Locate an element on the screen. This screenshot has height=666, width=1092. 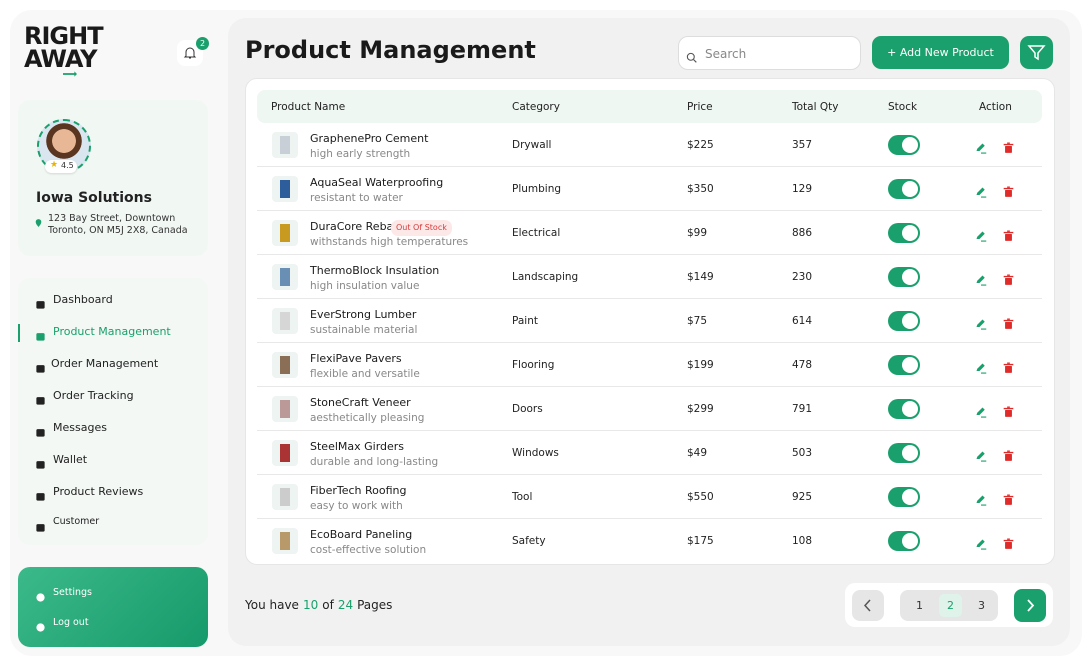
nav-item: Order Management is located at coordinates (105, 363).